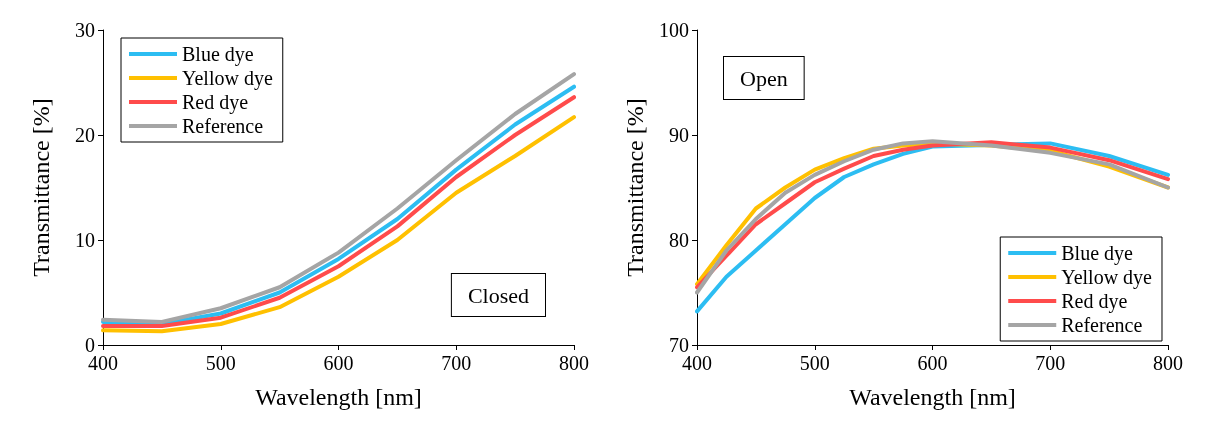 The height and width of the screenshot is (439, 1205). I want to click on y-tick-label: 90, so click(679, 135).